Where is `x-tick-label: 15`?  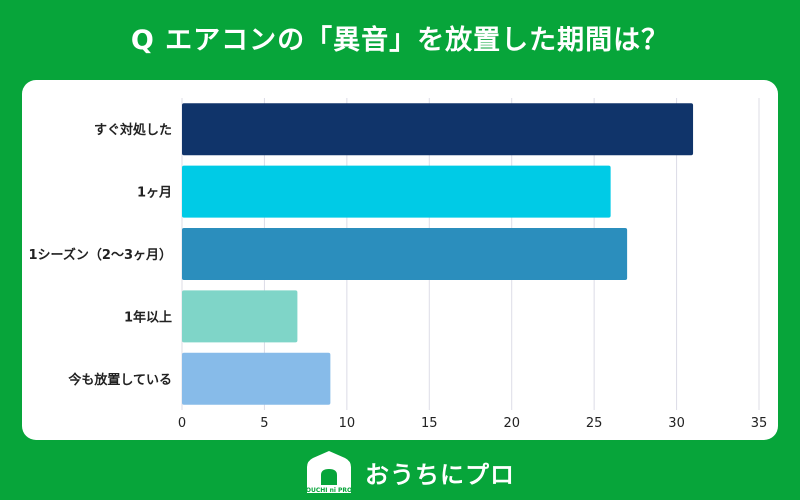
x-tick-label: 15 is located at coordinates (429, 423).